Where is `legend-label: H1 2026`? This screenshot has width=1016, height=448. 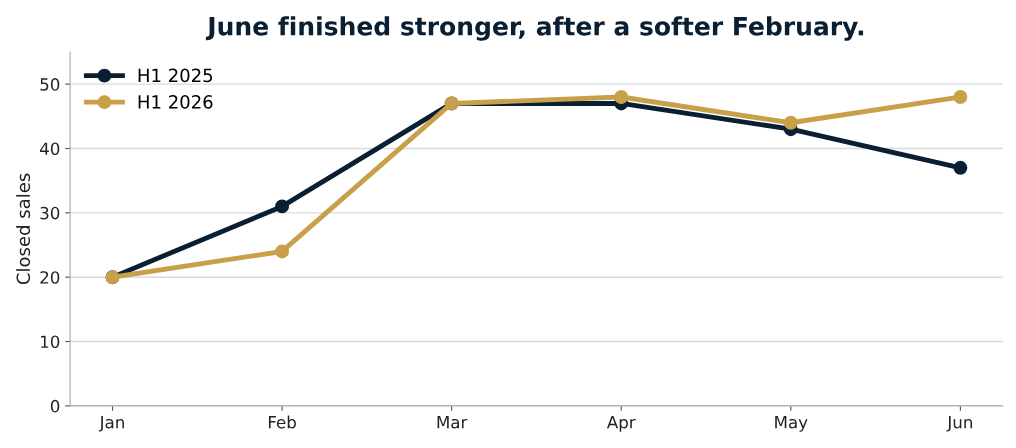
legend-label: H1 2026 is located at coordinates (175, 102).